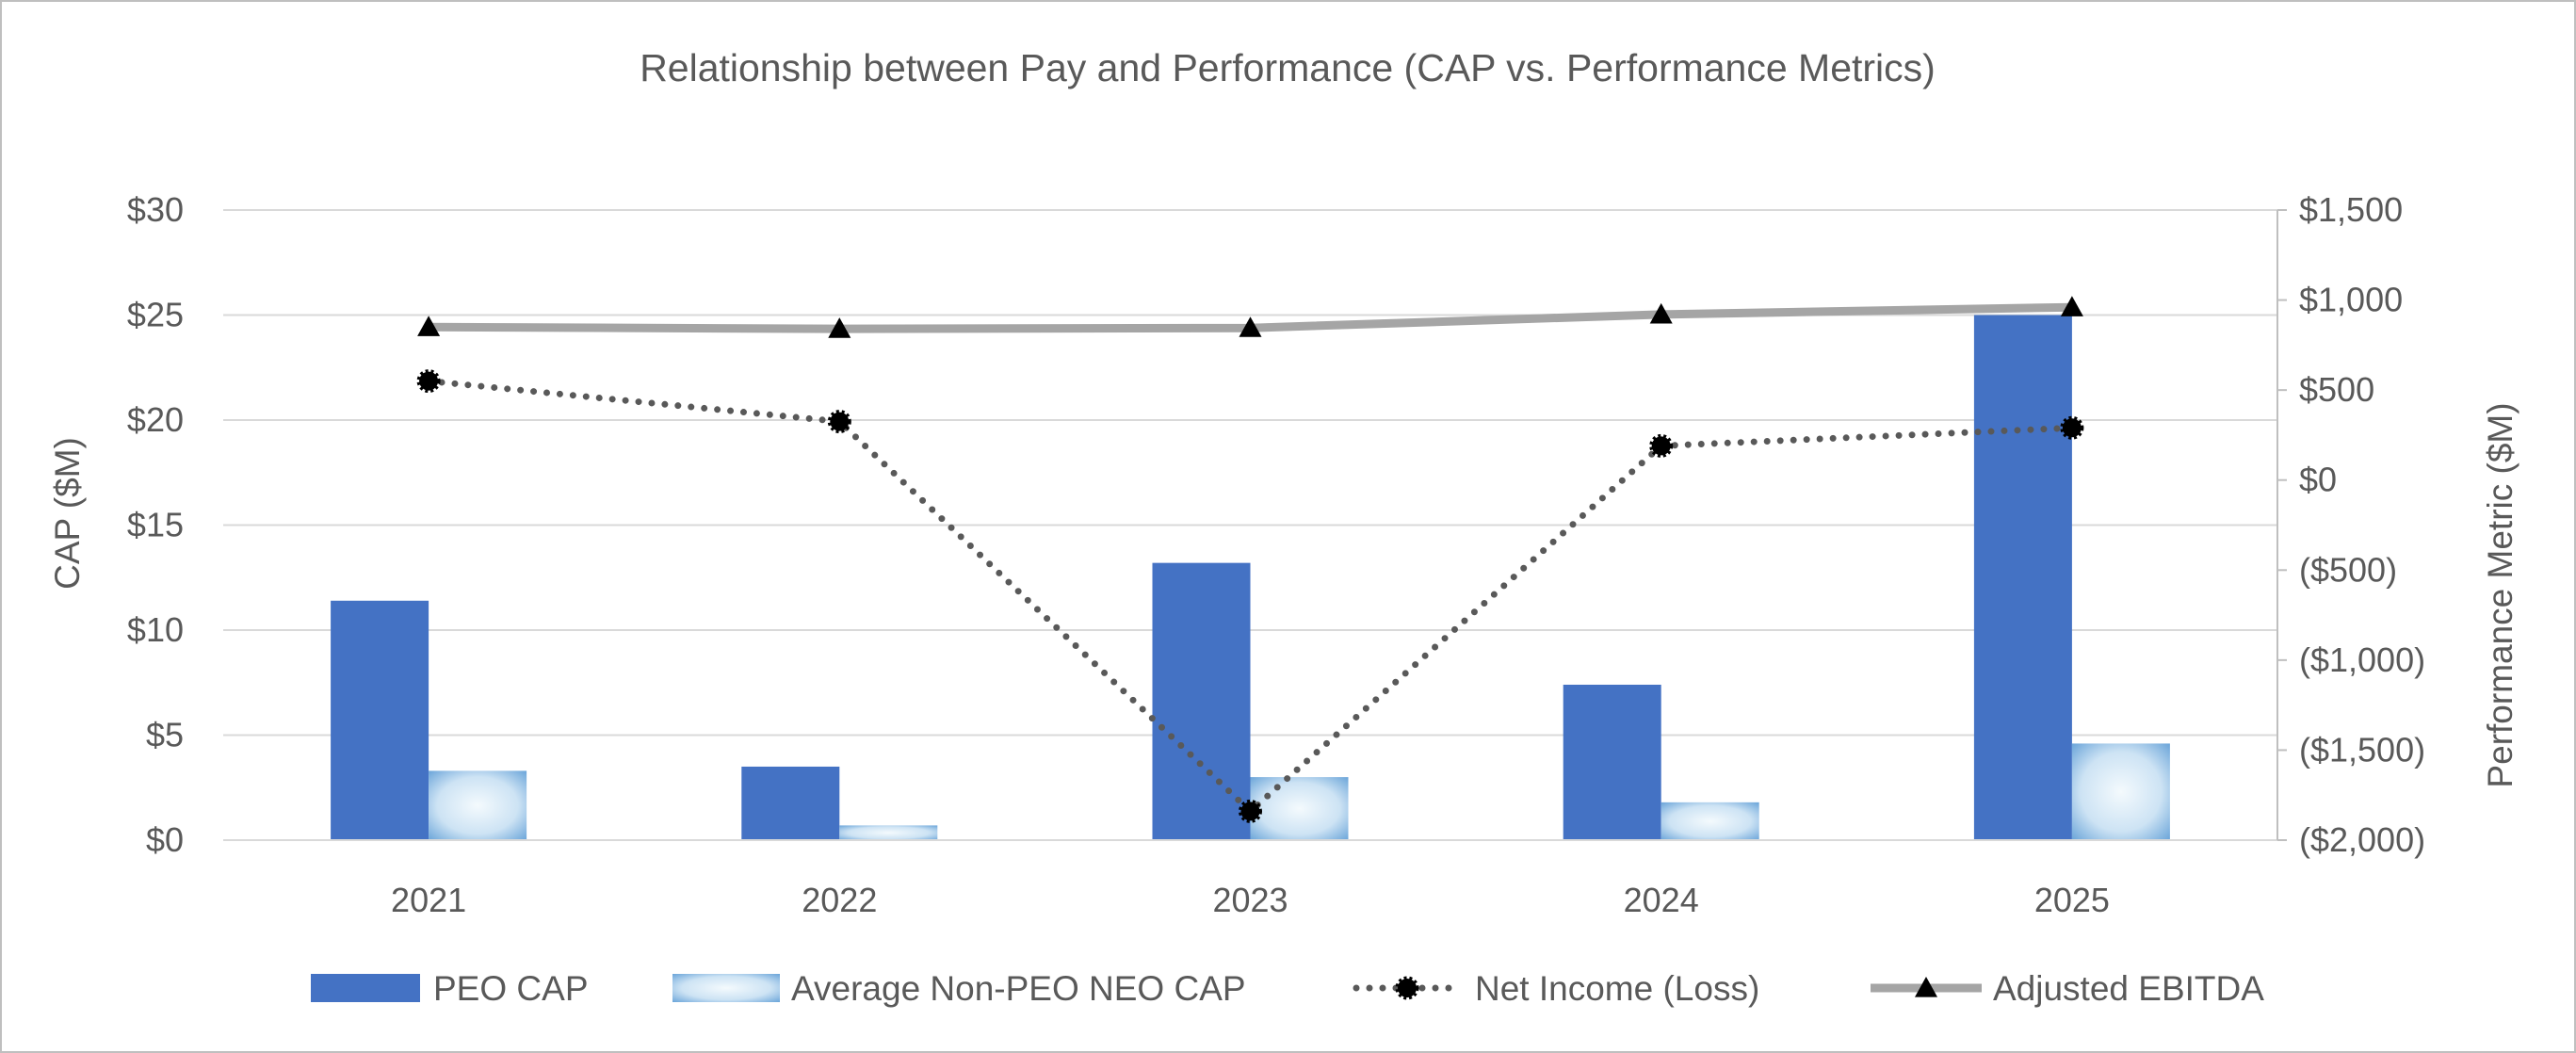  I want to click on y-tick-label-left: $5, so click(165, 735).